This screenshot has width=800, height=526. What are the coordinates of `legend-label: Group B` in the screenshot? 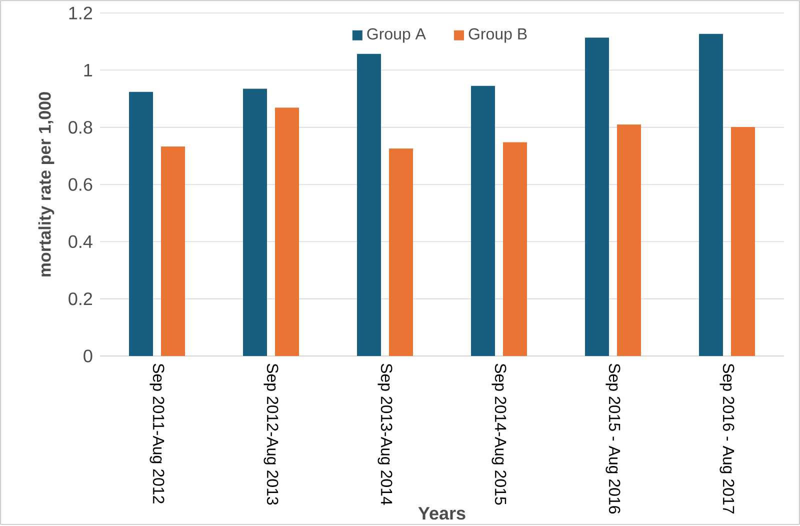 It's located at (497, 35).